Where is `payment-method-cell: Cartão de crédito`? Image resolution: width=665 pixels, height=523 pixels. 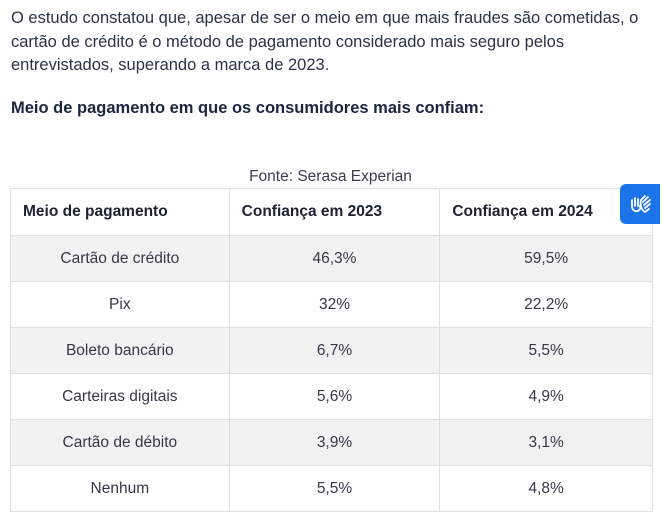
payment-method-cell: Cartão de crédito is located at coordinates (120, 258).